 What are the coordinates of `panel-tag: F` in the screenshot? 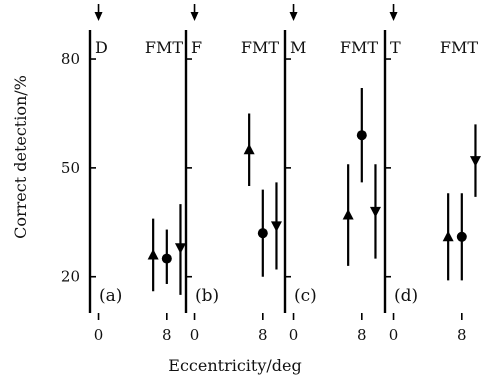 It's located at (196, 47).